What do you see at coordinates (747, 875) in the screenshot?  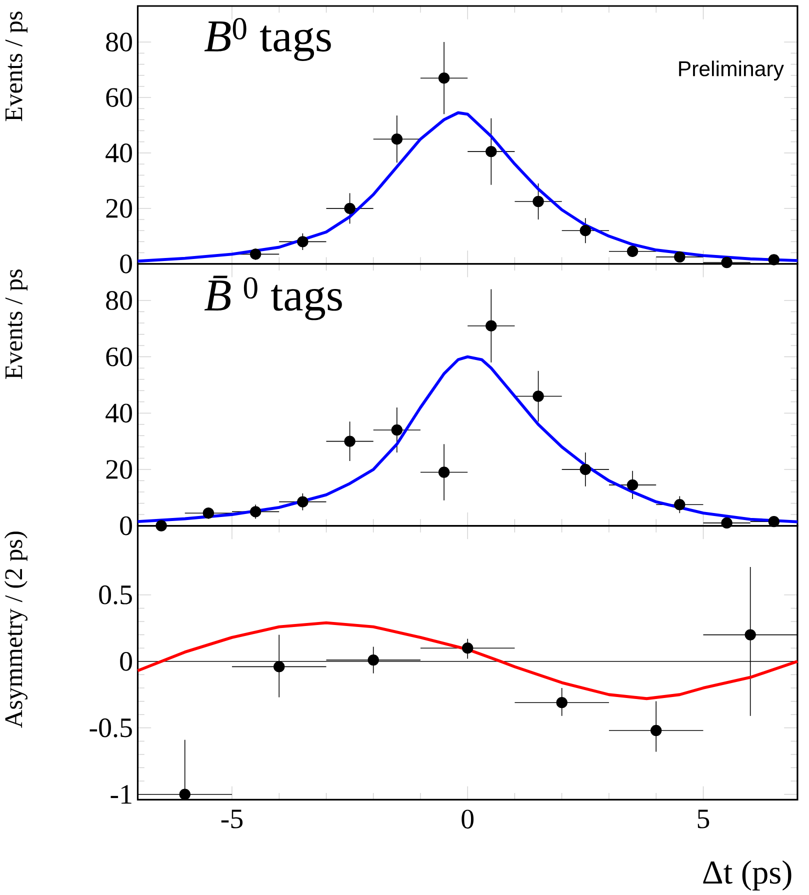 I see `x-axis-title: Δt (ps)` at bounding box center [747, 875].